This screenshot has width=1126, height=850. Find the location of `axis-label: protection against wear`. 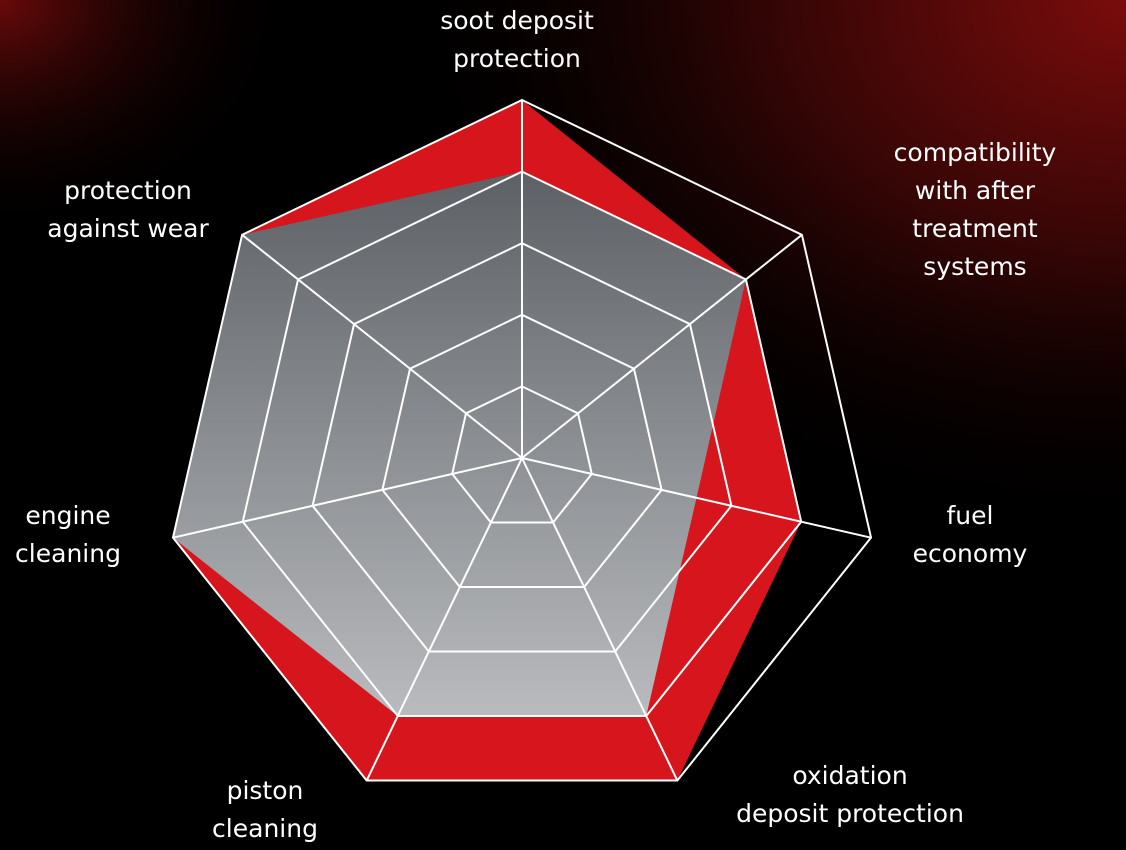

axis-label: protection against wear is located at coordinates (128, 209).